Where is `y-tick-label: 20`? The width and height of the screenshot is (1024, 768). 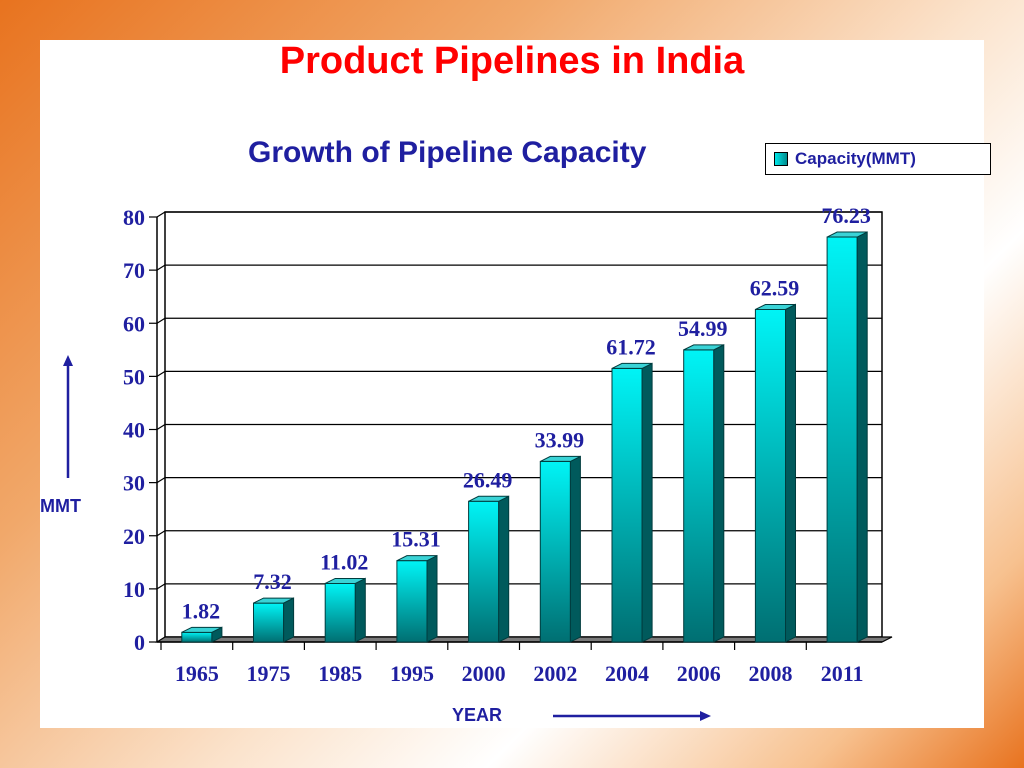
y-tick-label: 20 is located at coordinates (134, 536).